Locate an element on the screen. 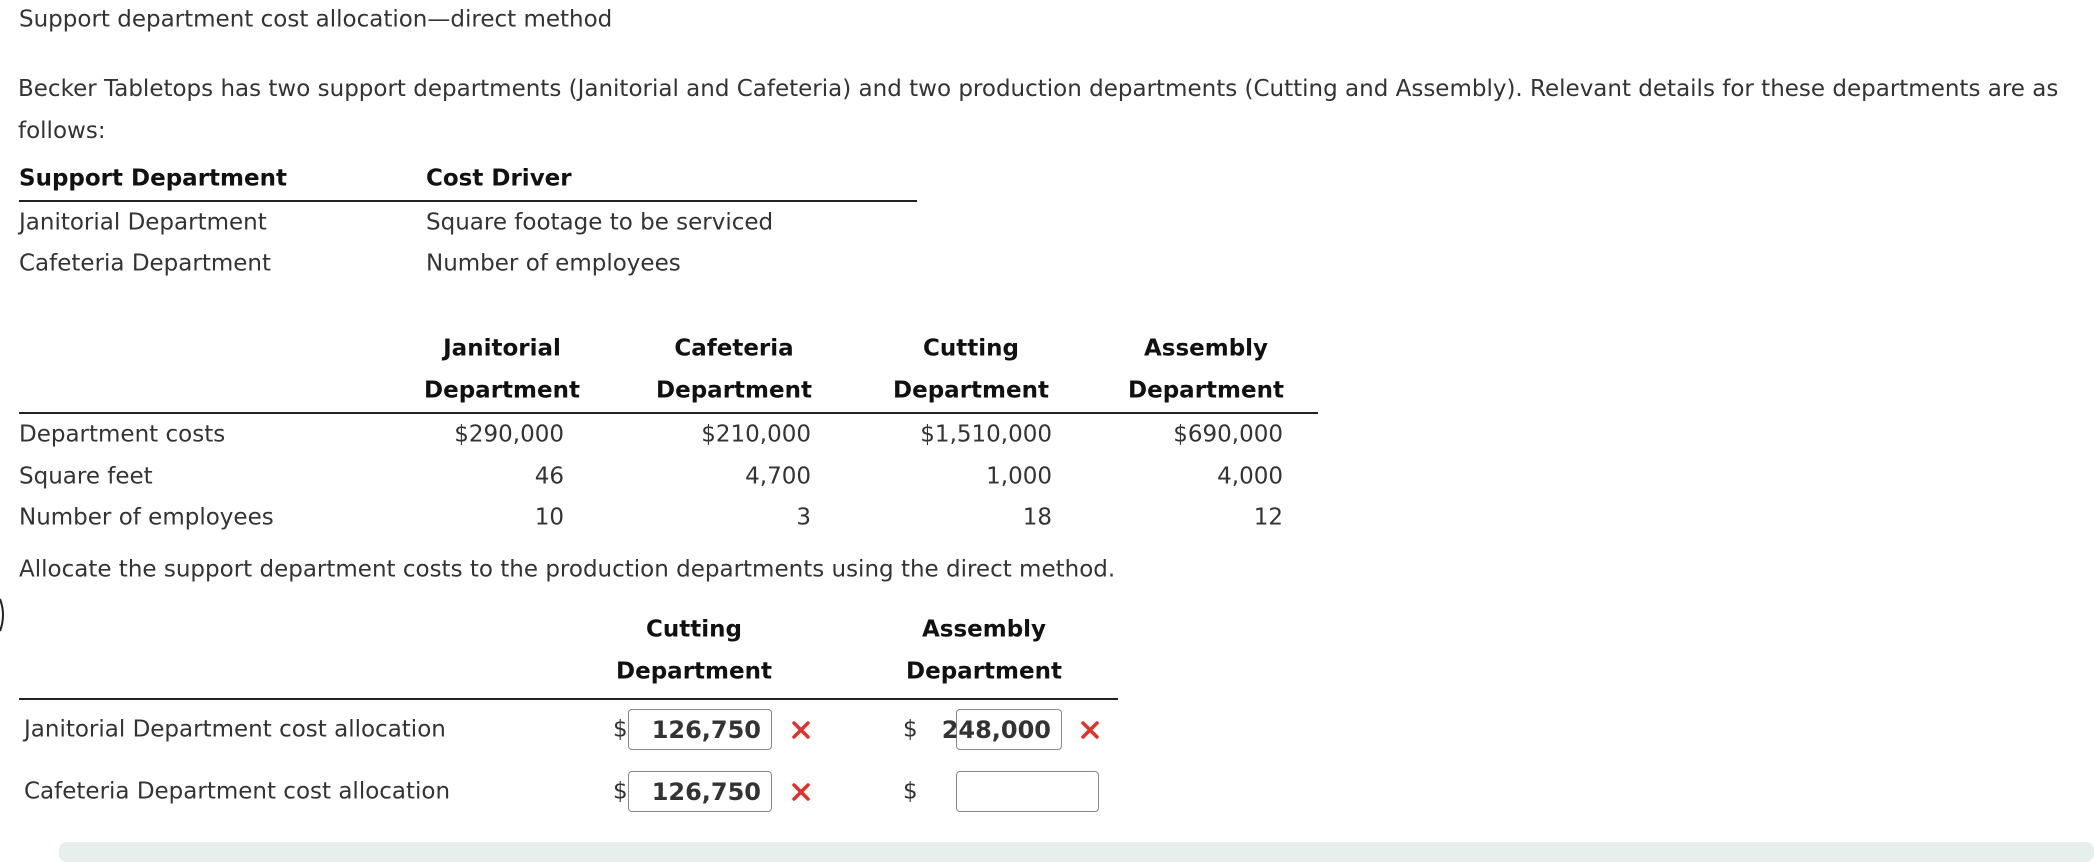 The height and width of the screenshot is (862, 2094). cell: 3 is located at coordinates (803, 517).